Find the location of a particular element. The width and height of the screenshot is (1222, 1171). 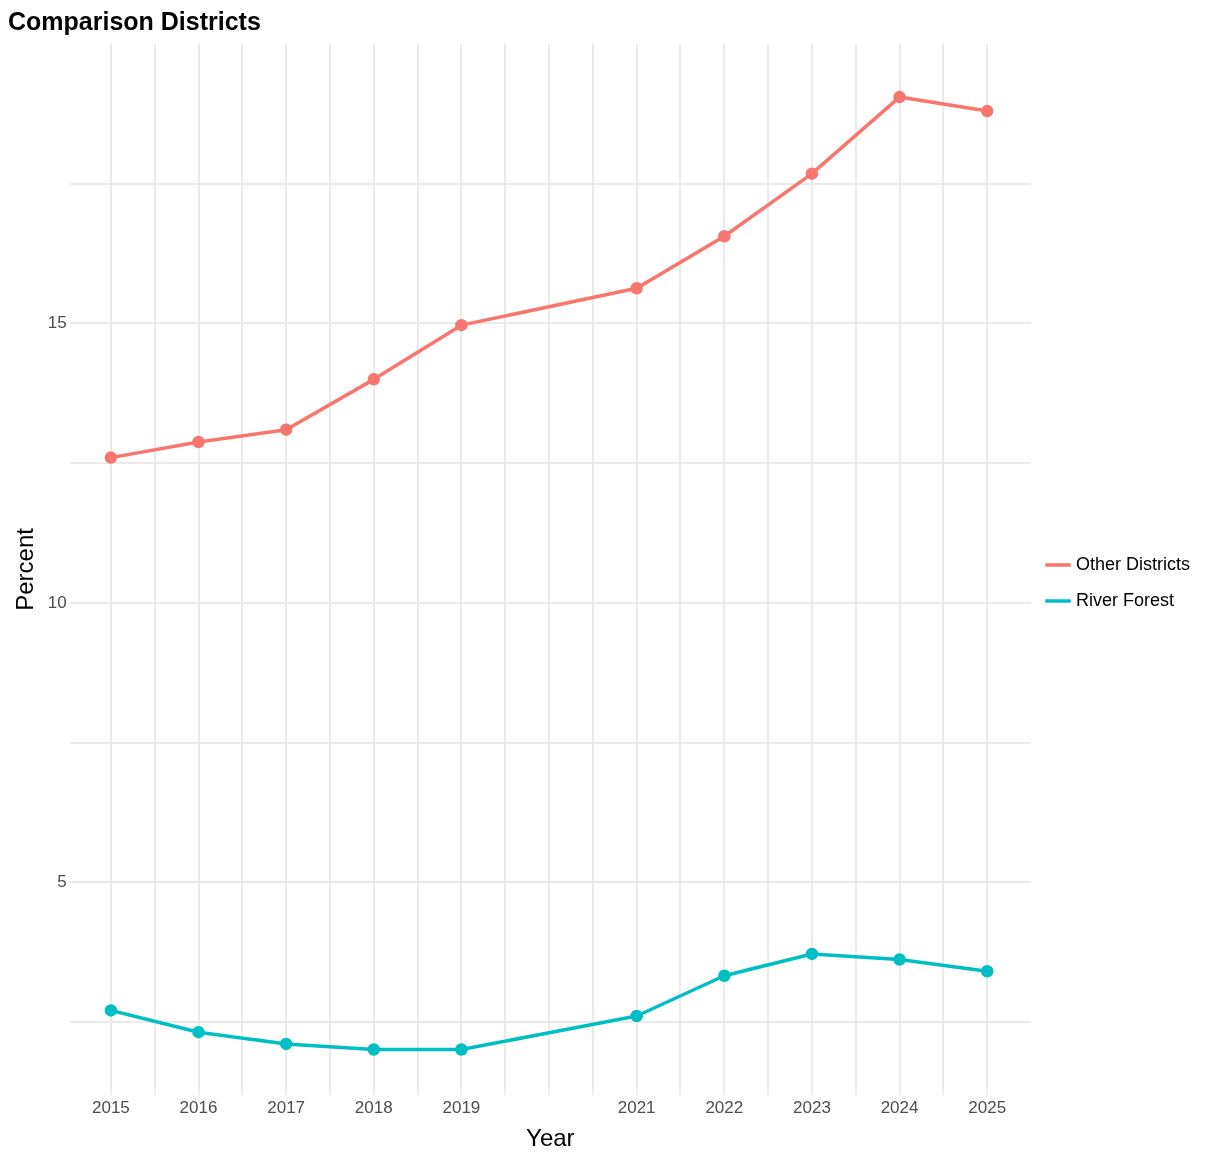

x-tick-label: 2016 is located at coordinates (198, 1107).